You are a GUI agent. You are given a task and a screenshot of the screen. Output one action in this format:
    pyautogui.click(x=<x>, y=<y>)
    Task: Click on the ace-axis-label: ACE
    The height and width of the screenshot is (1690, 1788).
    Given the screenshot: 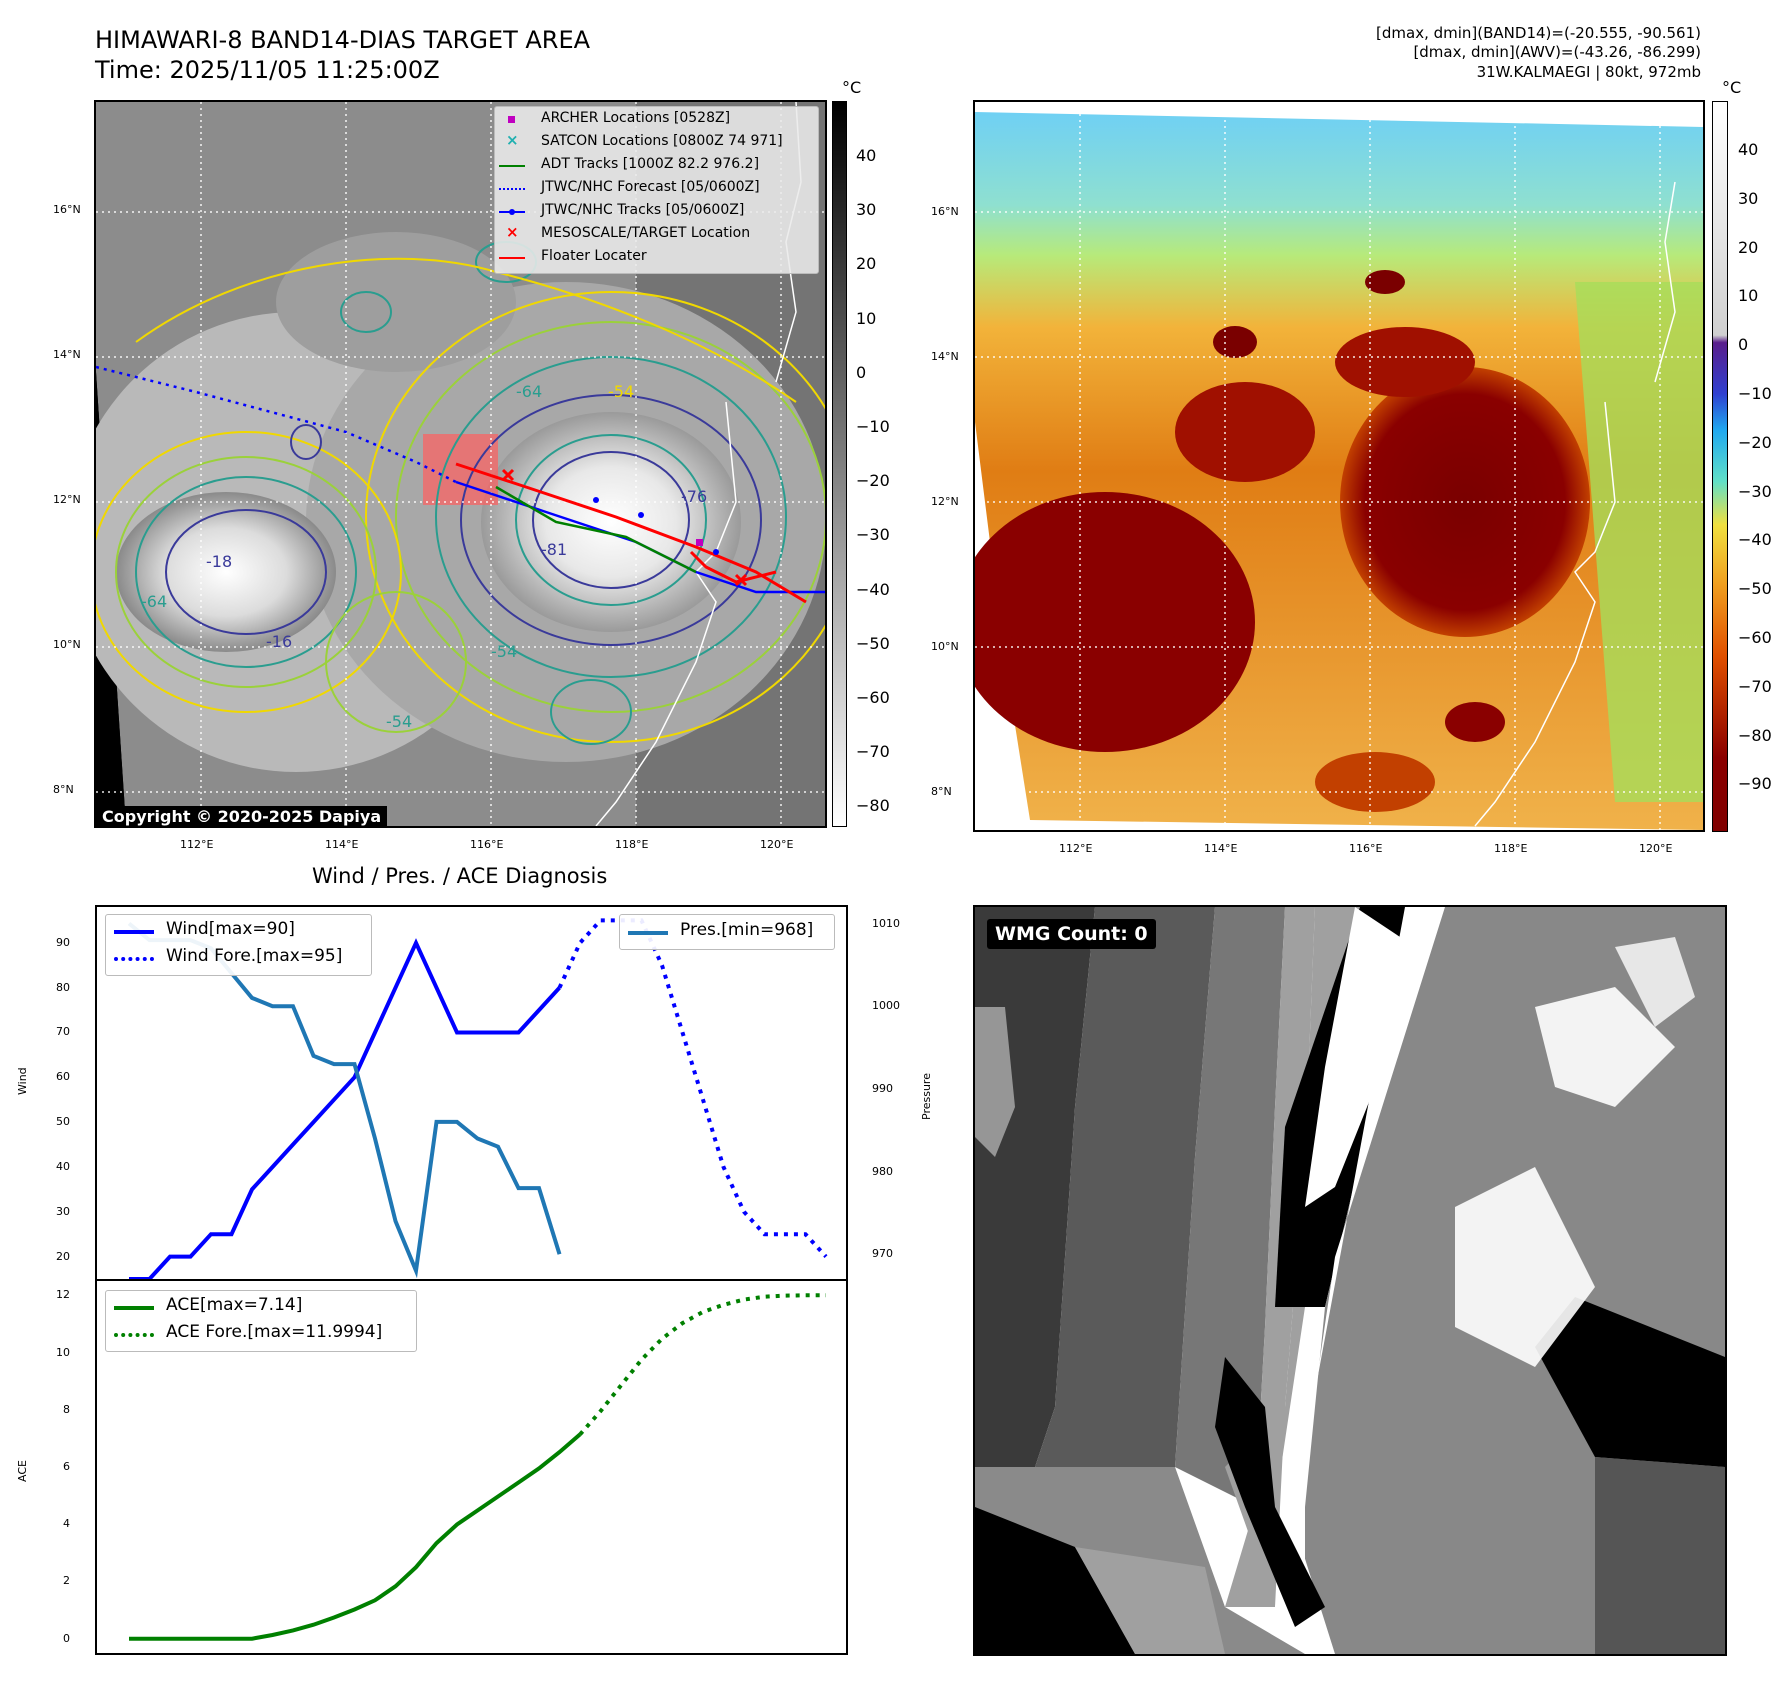 What is the action you would take?
    pyautogui.click(x=22, y=1471)
    